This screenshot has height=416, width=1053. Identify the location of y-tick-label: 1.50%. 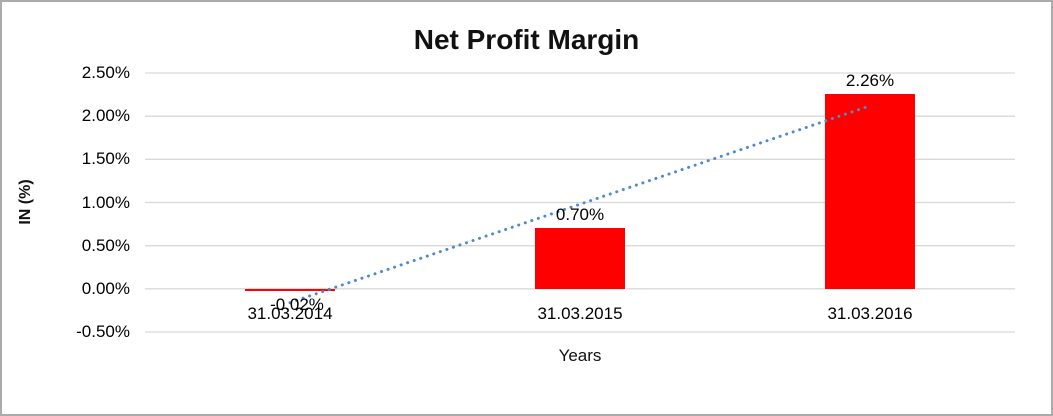
(105, 159).